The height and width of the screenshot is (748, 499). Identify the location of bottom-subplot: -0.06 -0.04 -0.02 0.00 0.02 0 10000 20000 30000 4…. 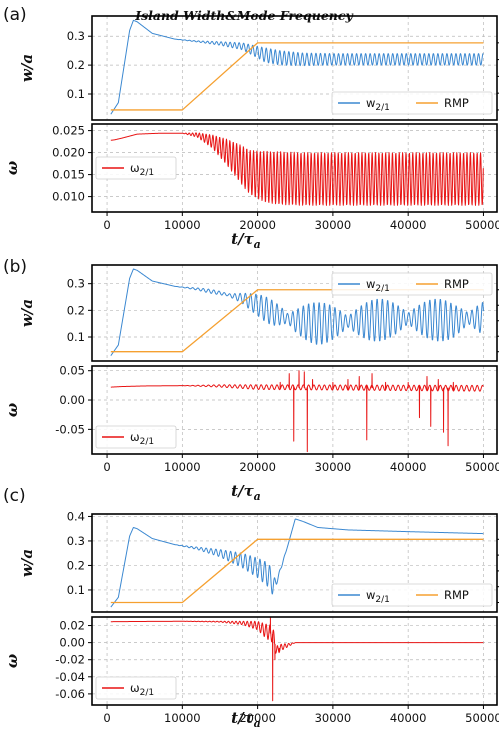
(251, 670).